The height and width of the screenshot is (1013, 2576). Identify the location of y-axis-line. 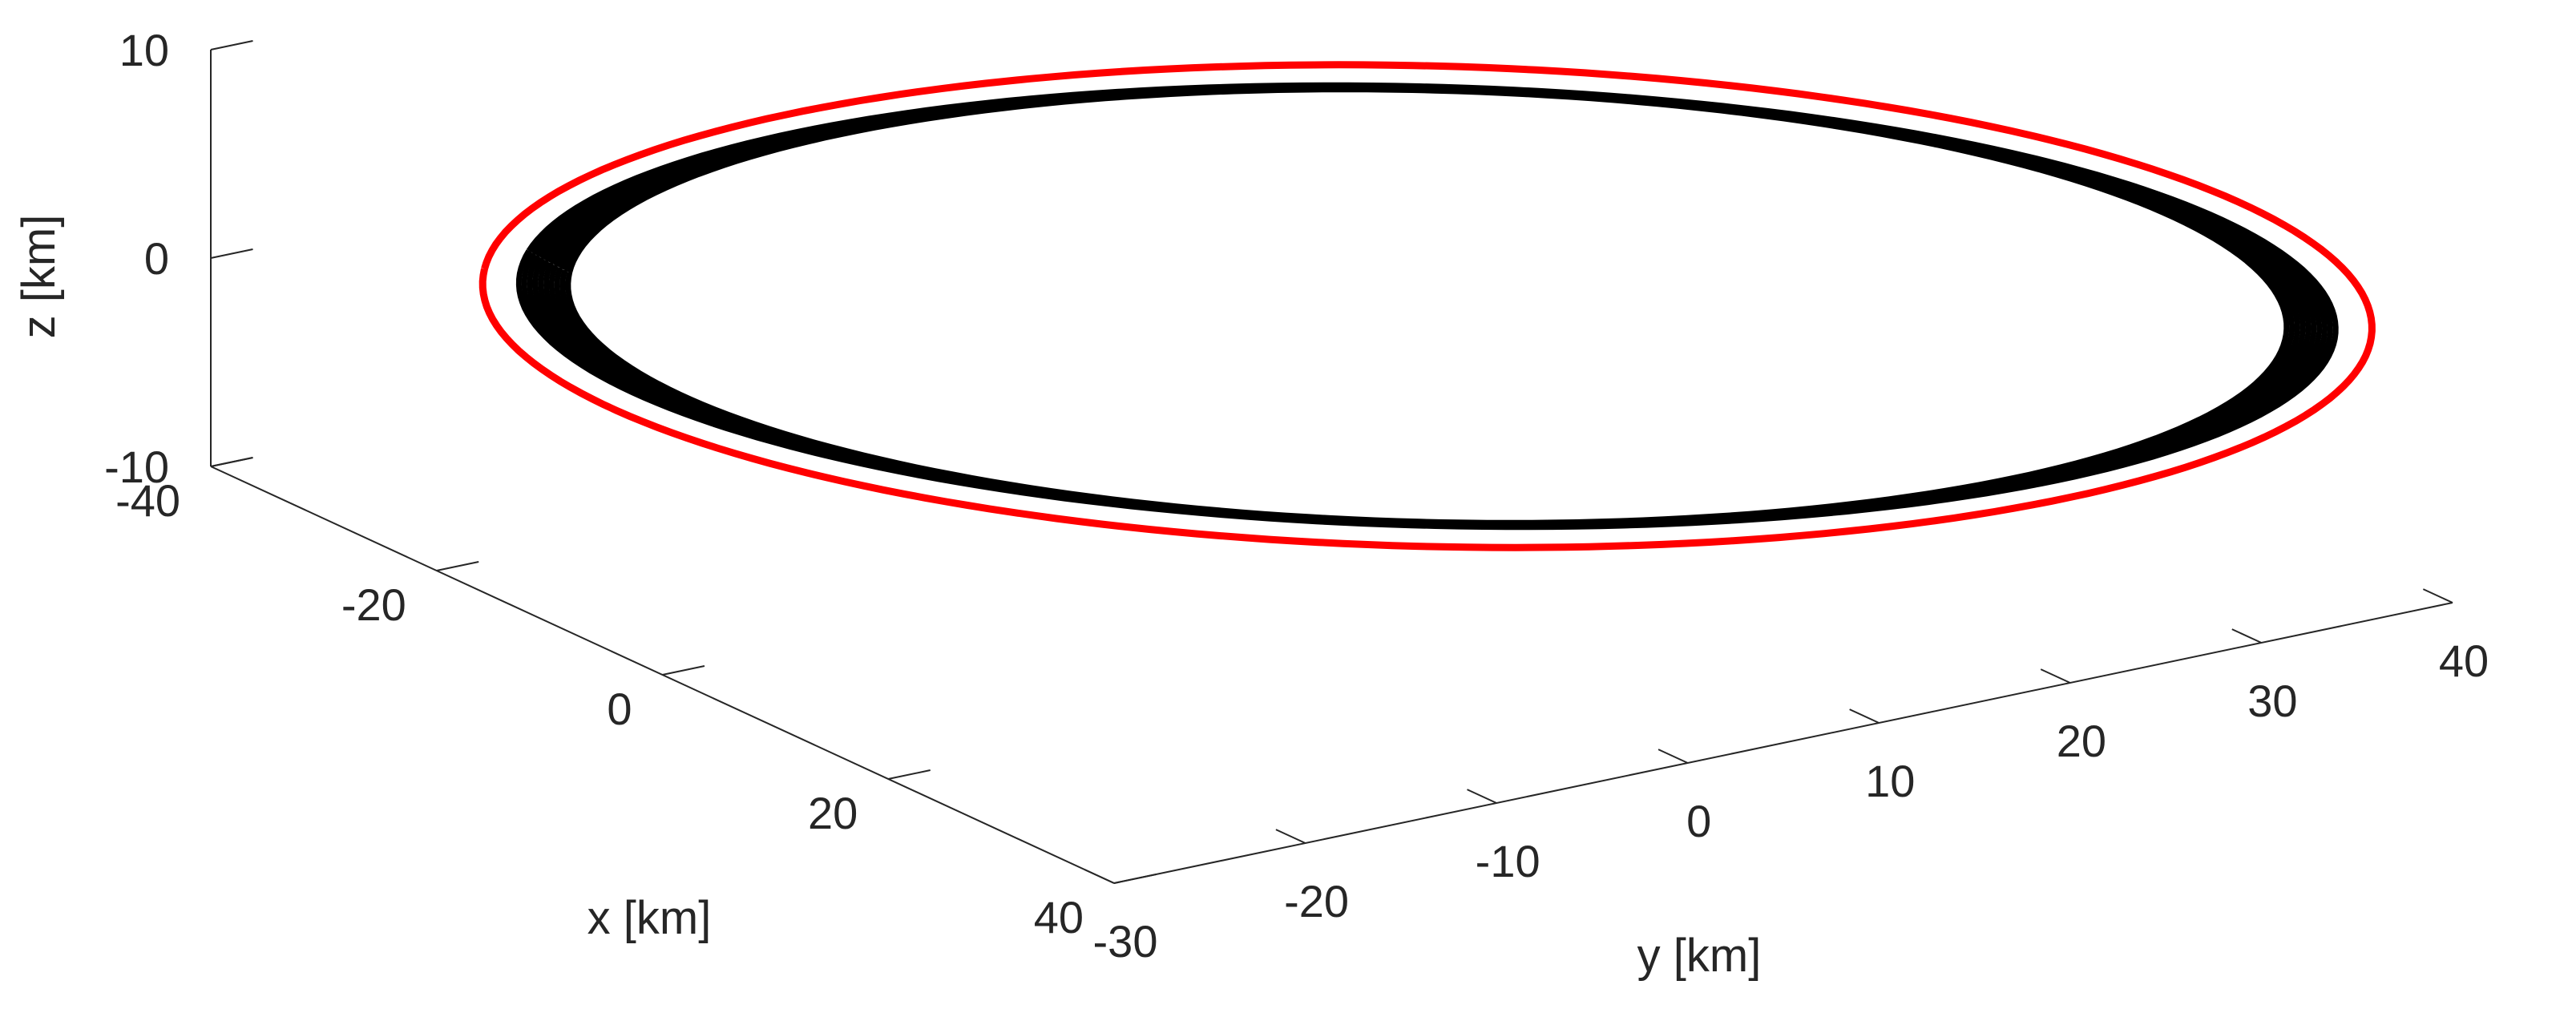
(1783, 743).